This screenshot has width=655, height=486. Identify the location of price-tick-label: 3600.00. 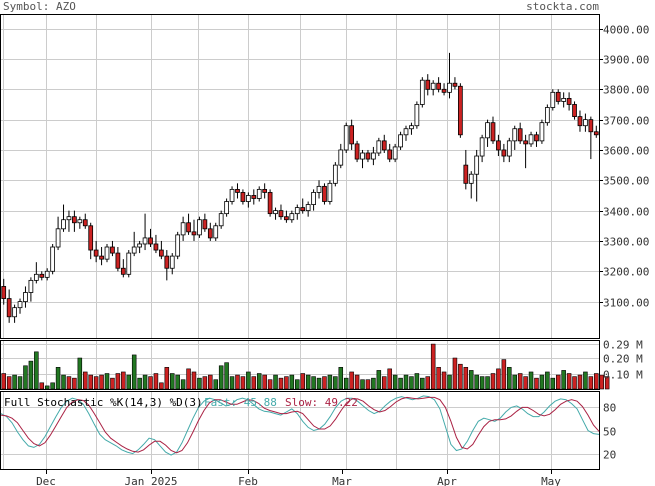
(626, 151).